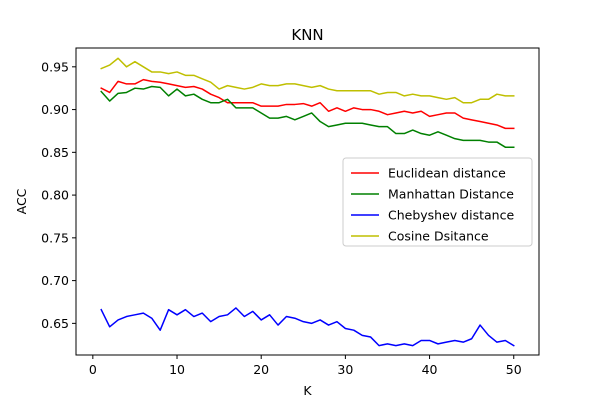 This screenshot has width=600, height=400. I want to click on x-tick-label: 0, so click(93, 369).